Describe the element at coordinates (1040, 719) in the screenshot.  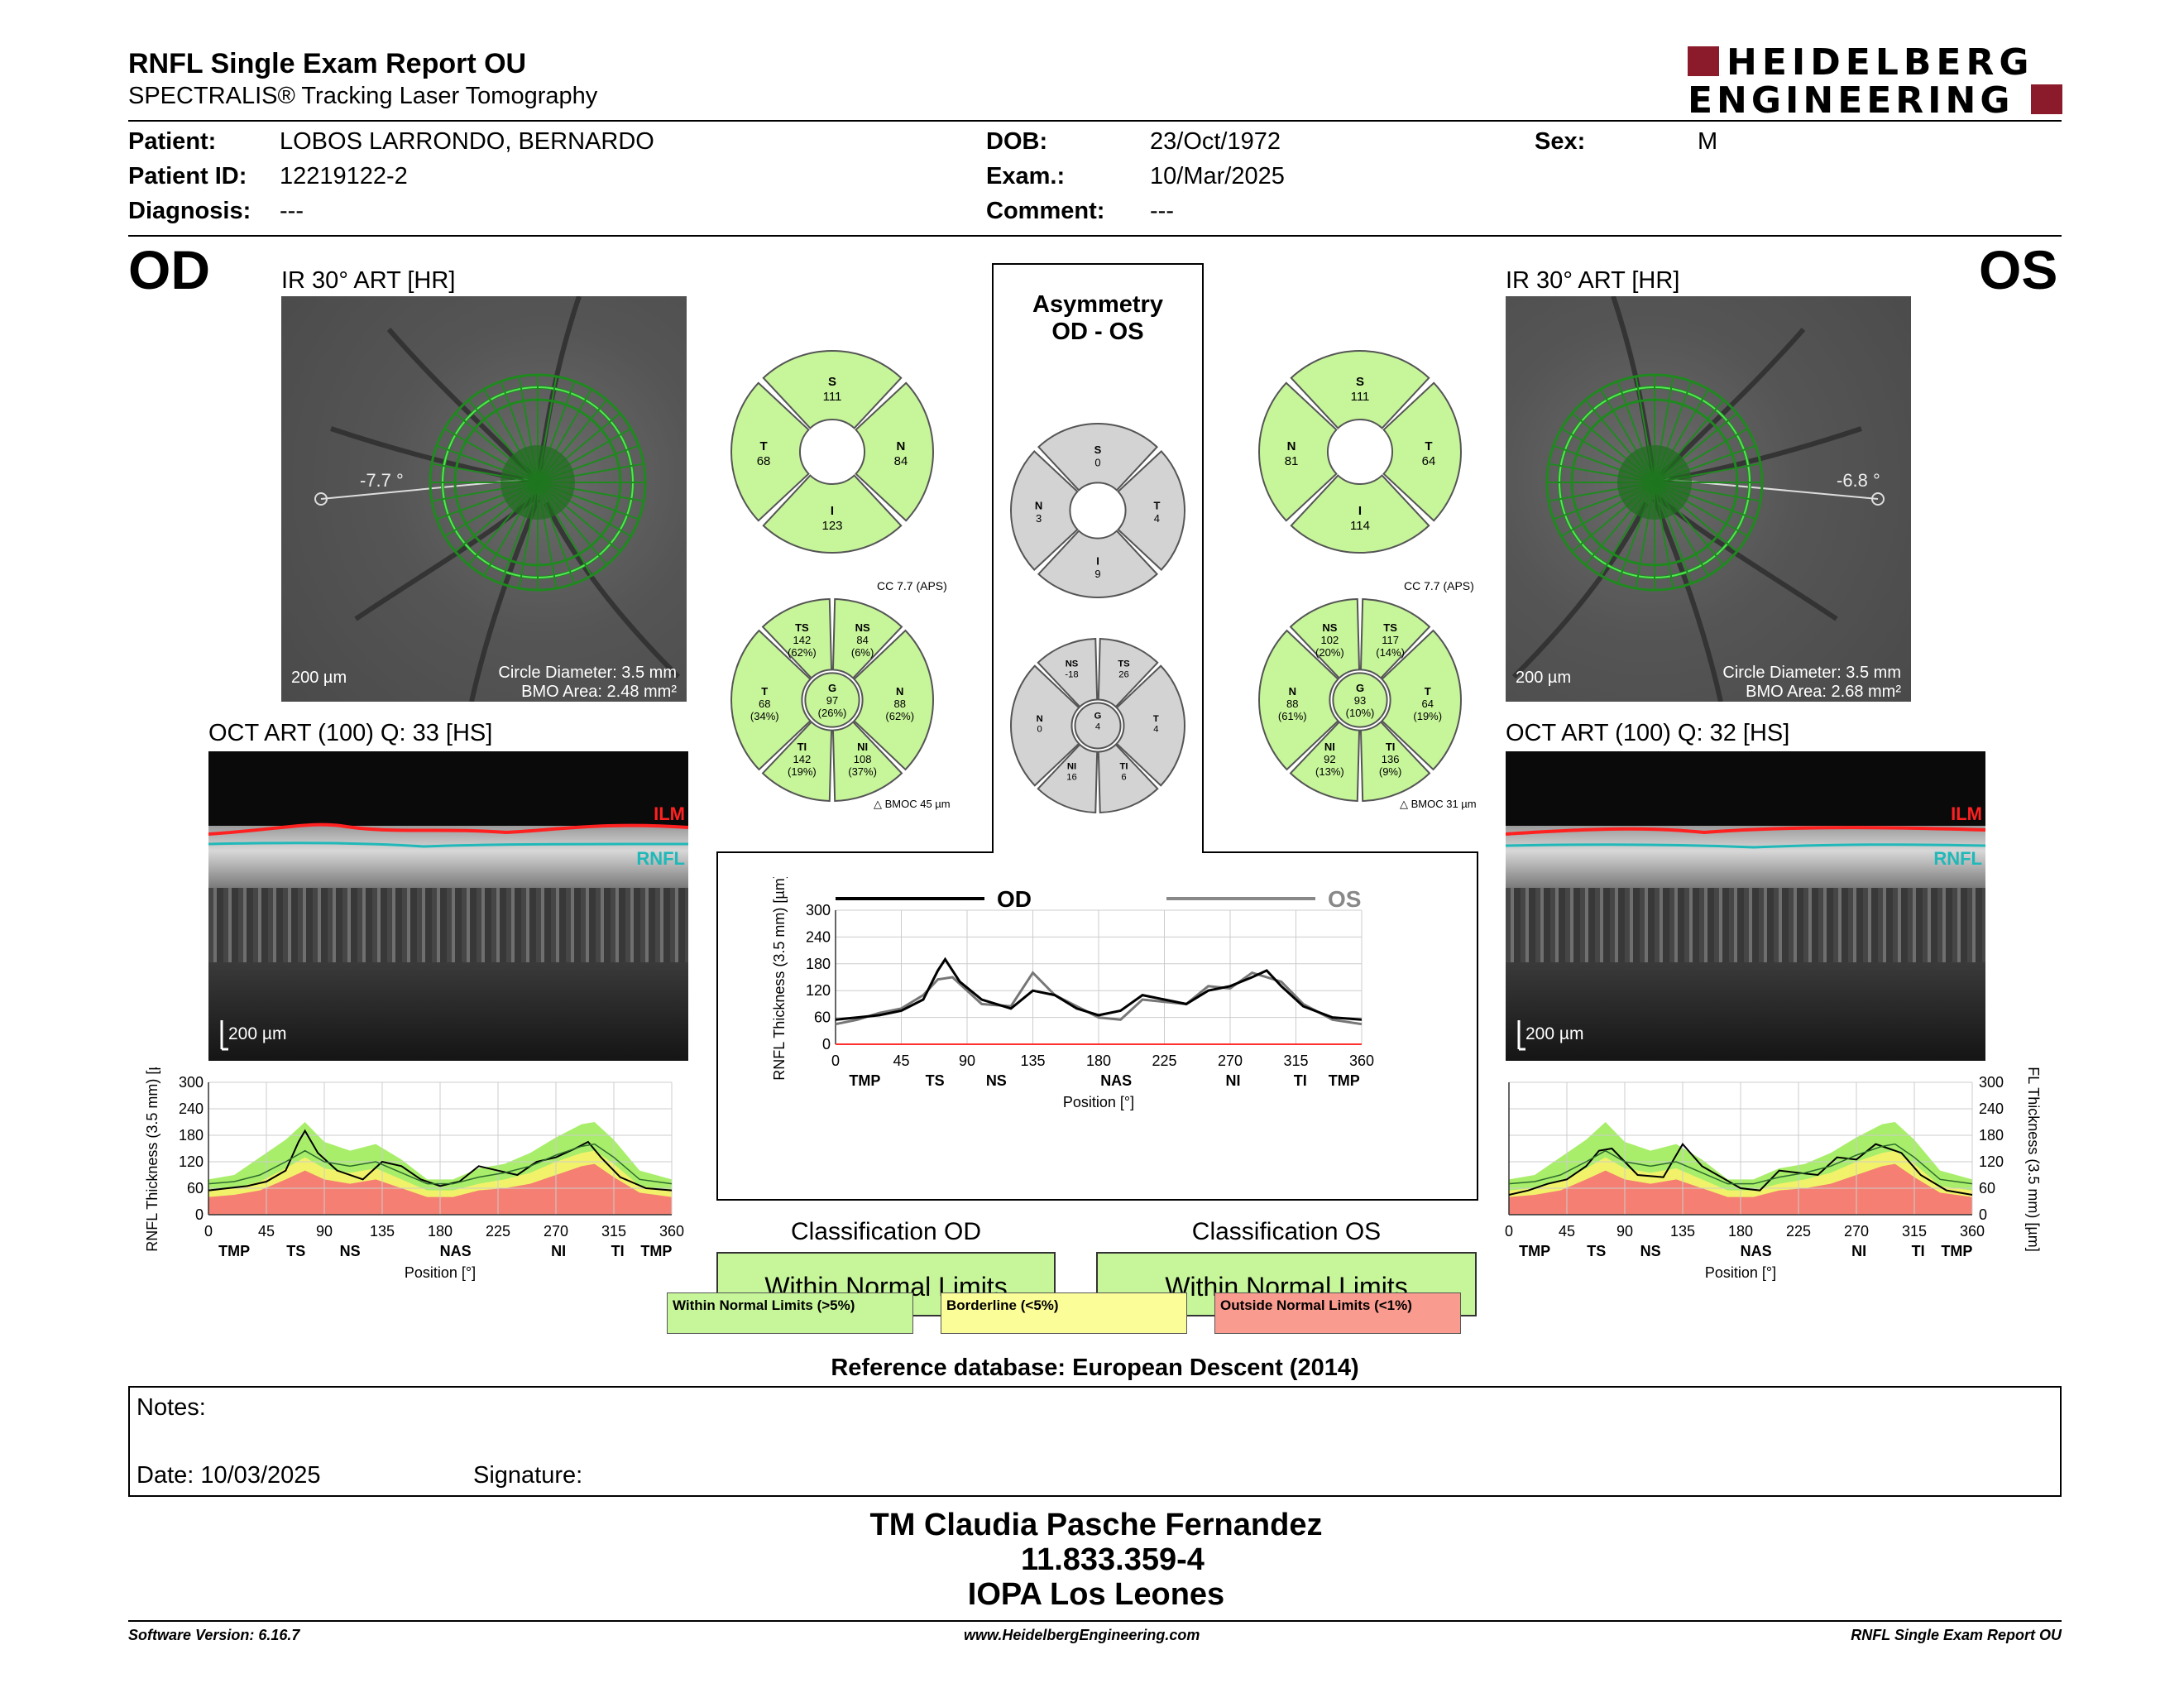
I see `sector-label-N: N` at that location.